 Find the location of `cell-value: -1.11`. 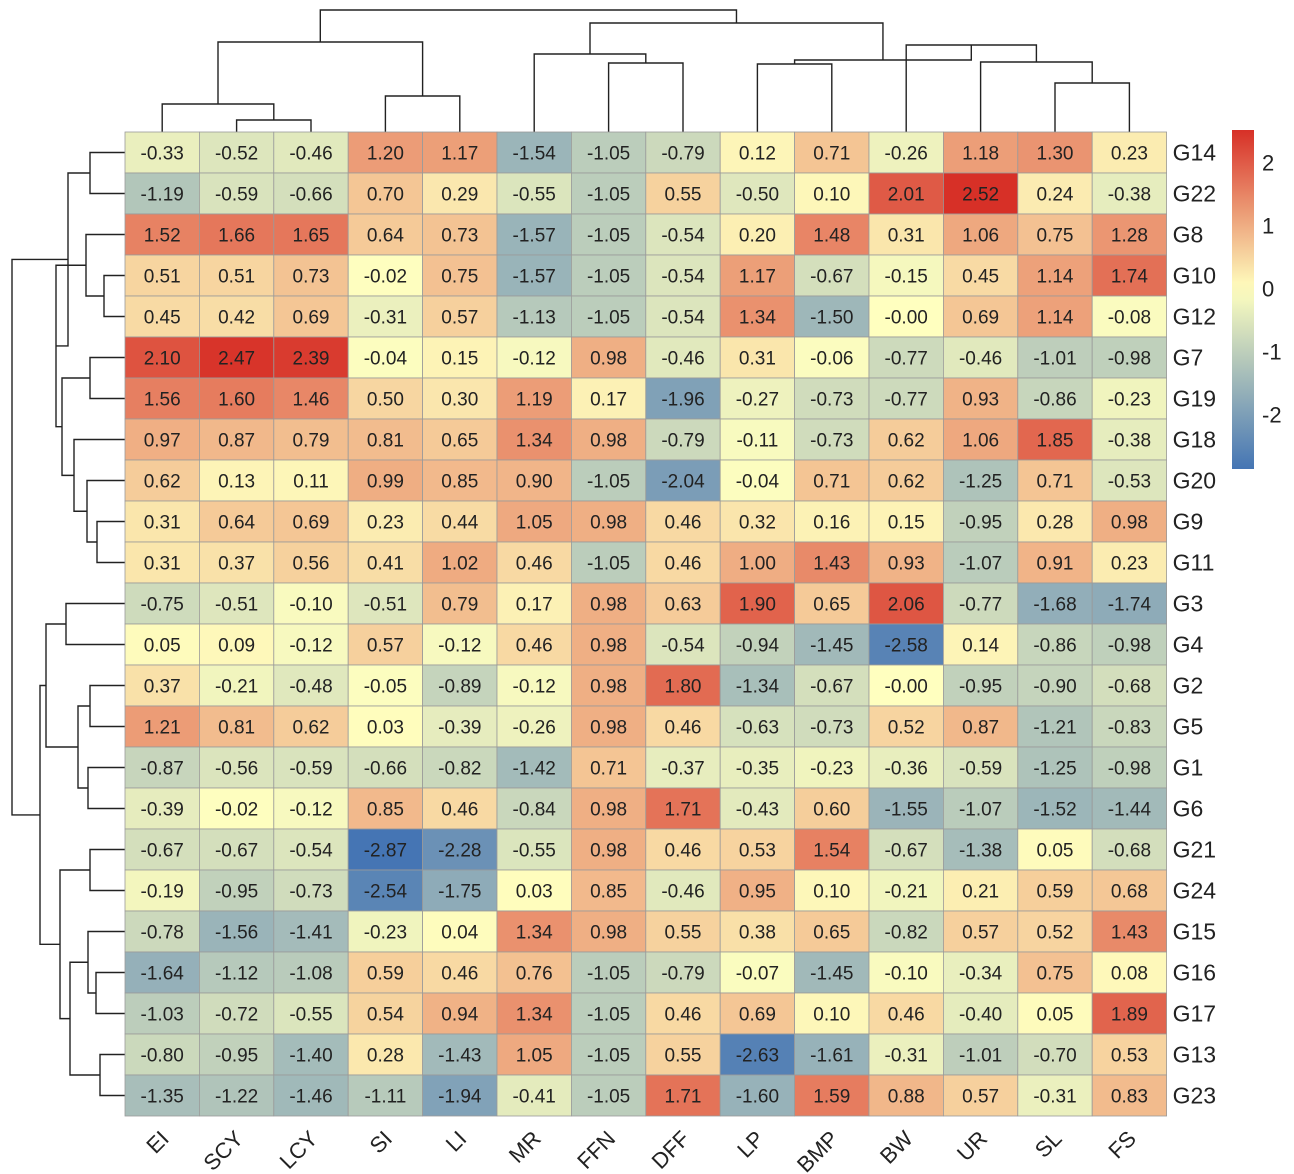

cell-value: -1.11 is located at coordinates (385, 1097).